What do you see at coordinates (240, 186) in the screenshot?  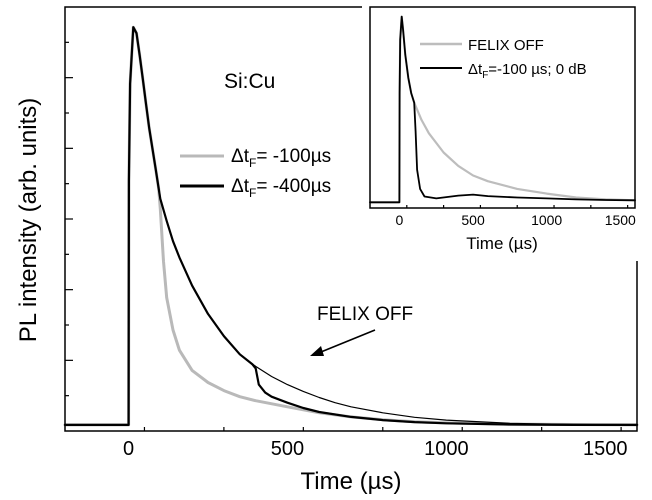 I see `main-legend-black-prefix: Δt` at bounding box center [240, 186].